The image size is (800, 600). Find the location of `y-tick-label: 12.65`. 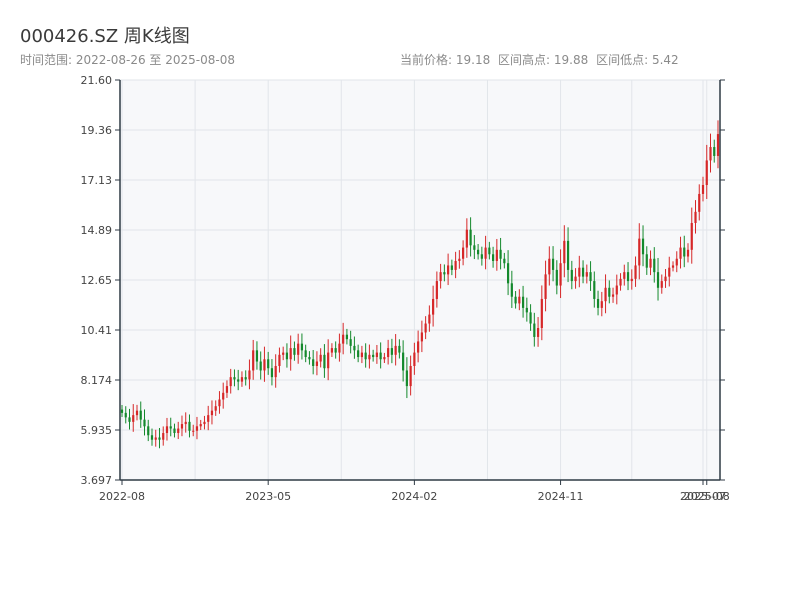

y-tick-label: 12.65 is located at coordinates (97, 280).